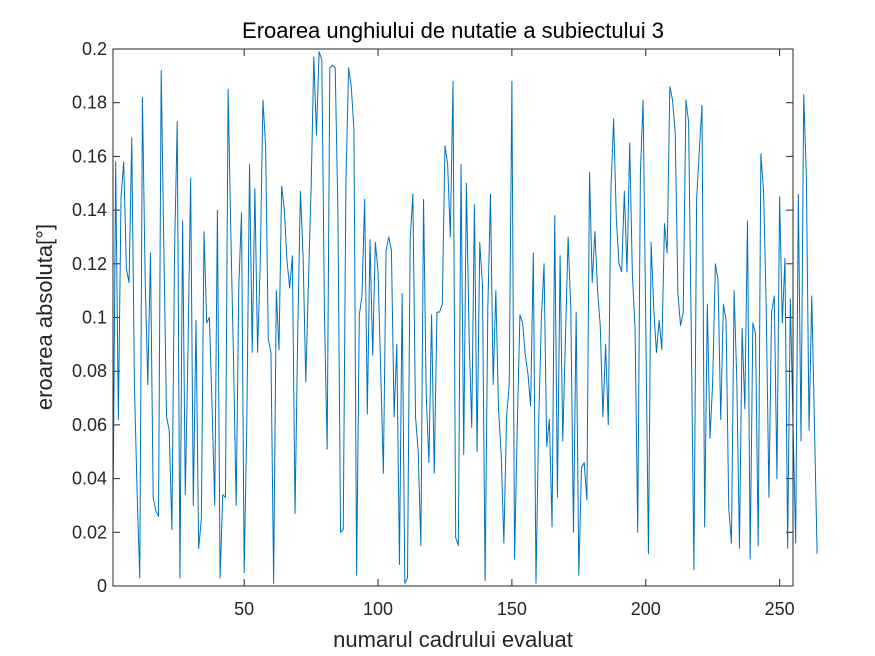 The image size is (875, 656). Describe the element at coordinates (89, 371) in the screenshot. I see `y-tick-label: 0.08` at that location.